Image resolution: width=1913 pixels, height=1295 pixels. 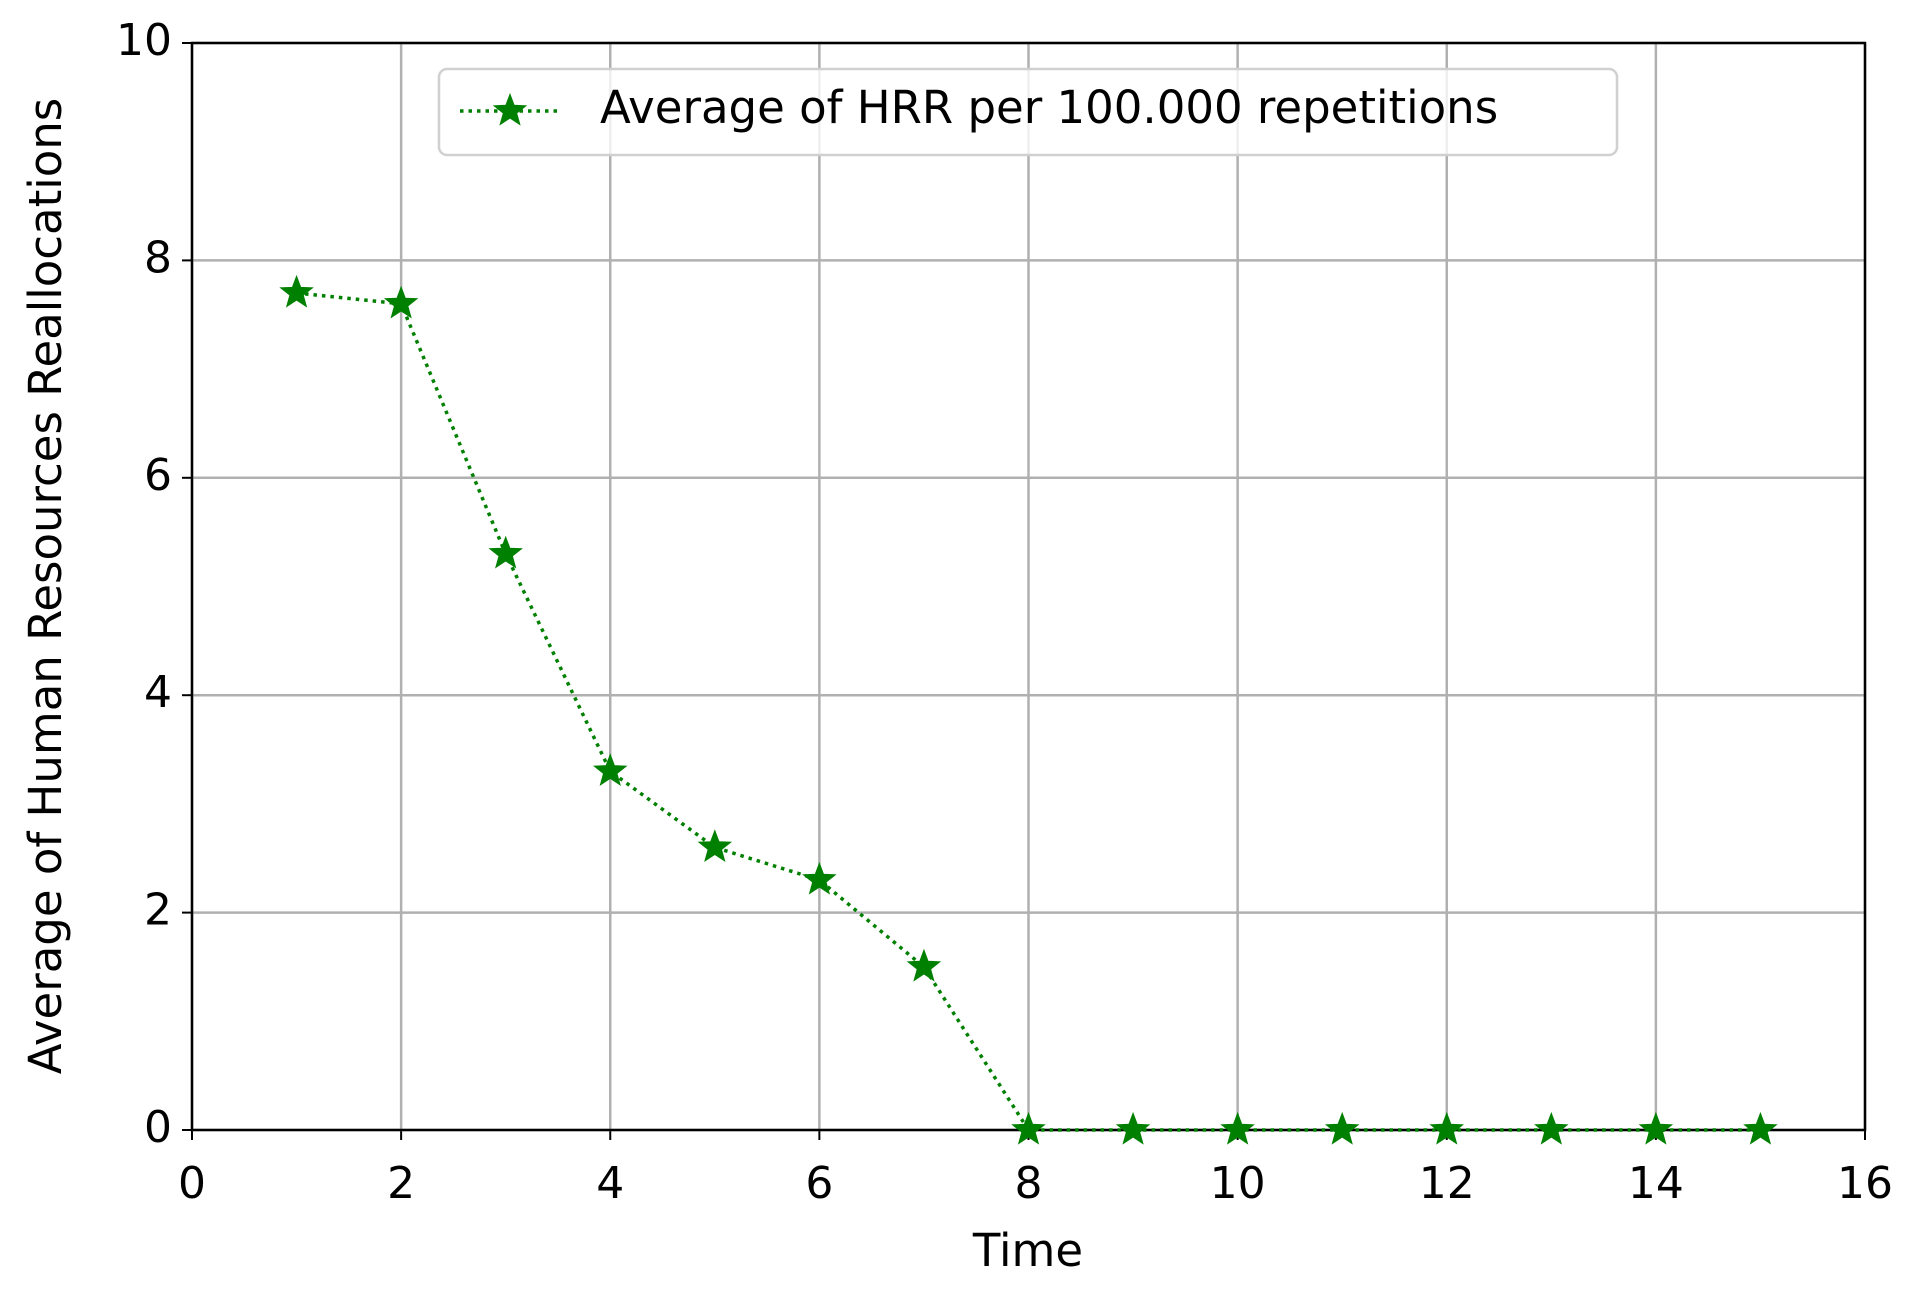 I want to click on x-tick-label: 14, so click(x=1656, y=1183).